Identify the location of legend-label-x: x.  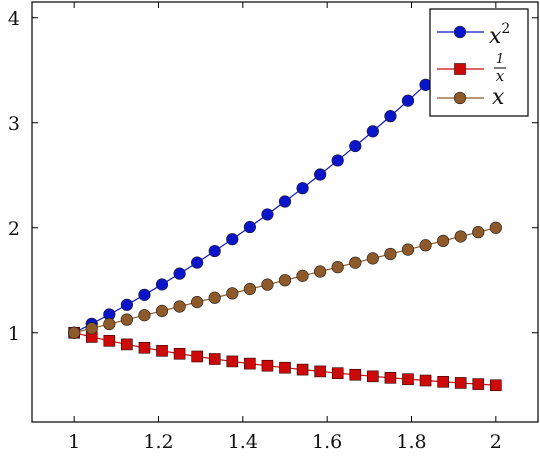
(498, 97).